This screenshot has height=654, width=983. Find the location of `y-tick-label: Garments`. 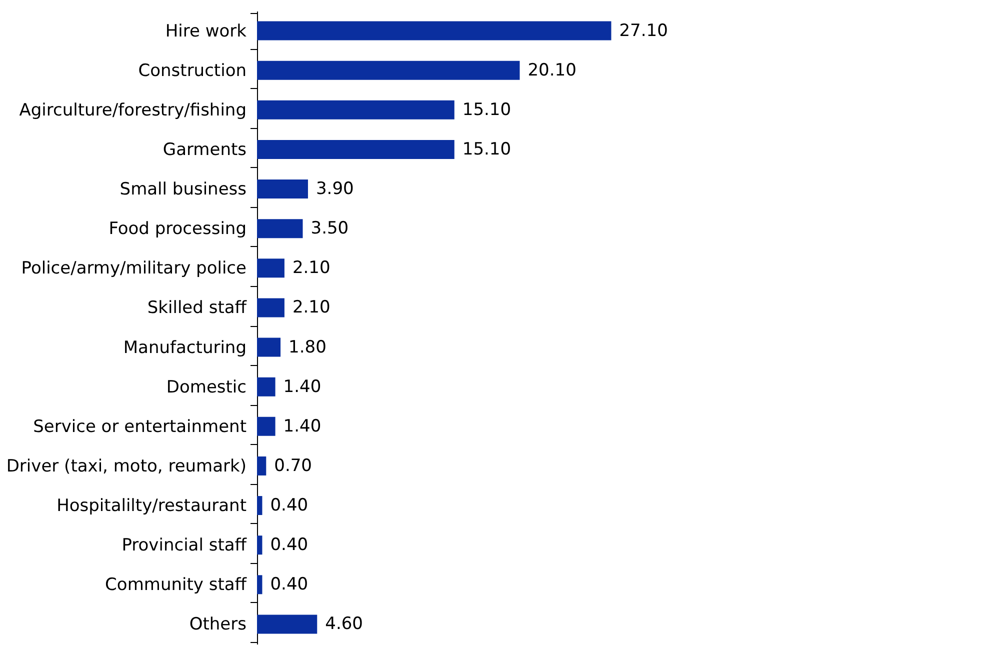

y-tick-label: Garments is located at coordinates (204, 150).